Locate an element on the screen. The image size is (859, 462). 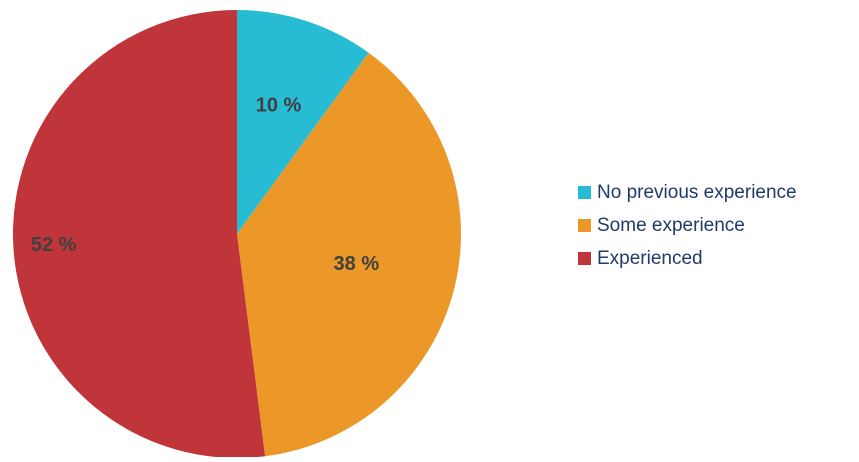
legend-label-experienced: Experienced is located at coordinates (650, 258).